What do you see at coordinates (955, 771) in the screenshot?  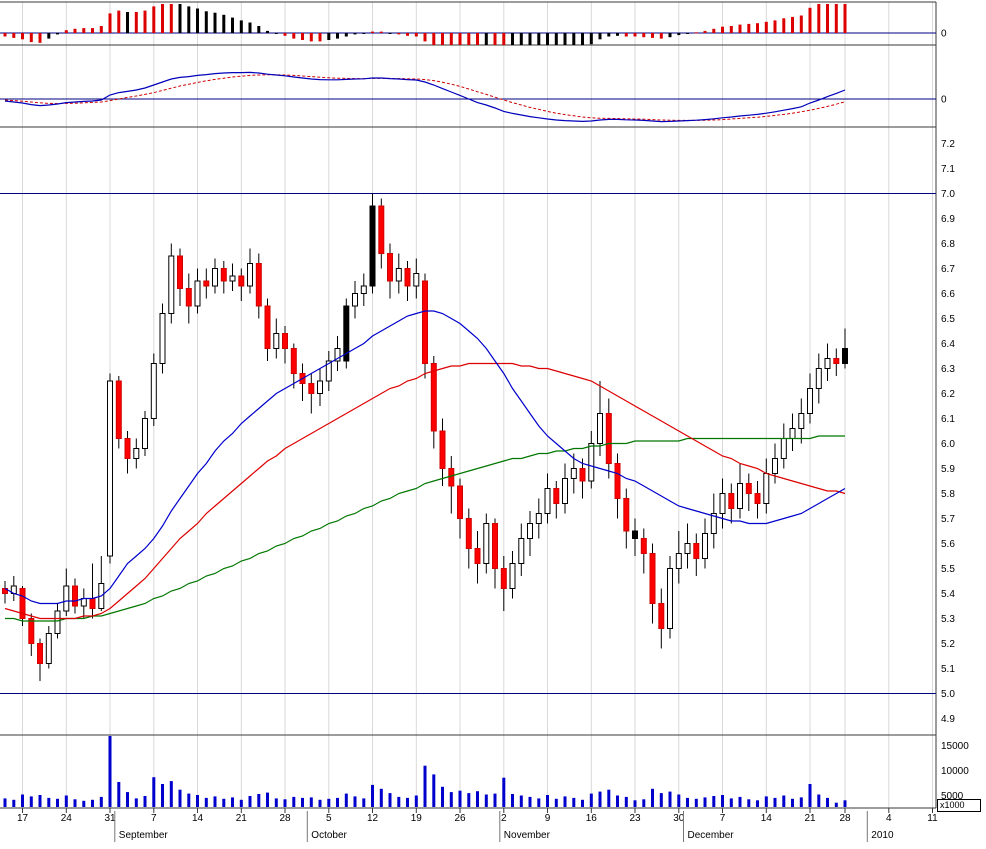 I see `volume-axis-label: 10000` at bounding box center [955, 771].